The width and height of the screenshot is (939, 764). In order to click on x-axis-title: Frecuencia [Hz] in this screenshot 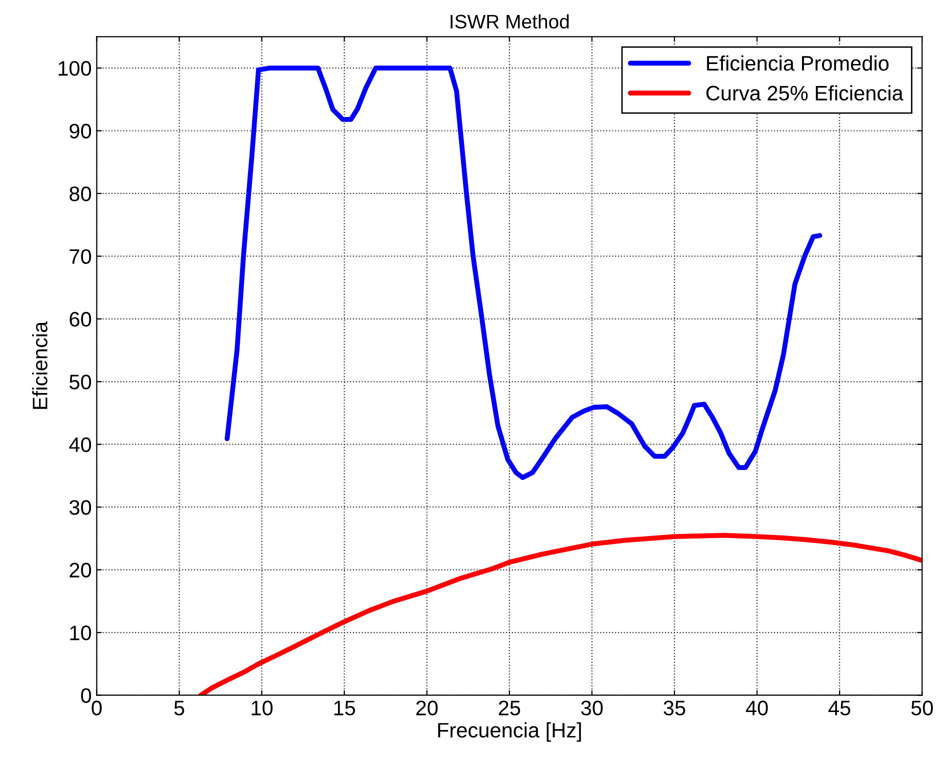, I will do `click(509, 732)`.